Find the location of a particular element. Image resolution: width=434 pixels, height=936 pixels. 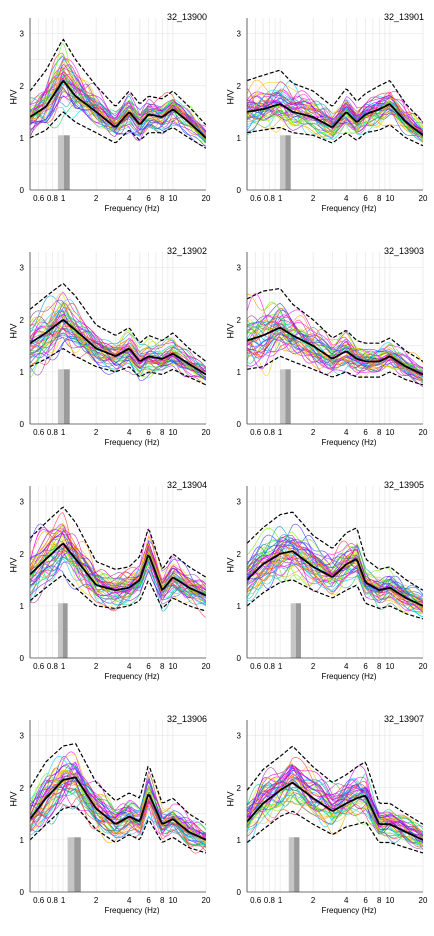

x-axis-label: Frequency (Hz) is located at coordinates (349, 910).